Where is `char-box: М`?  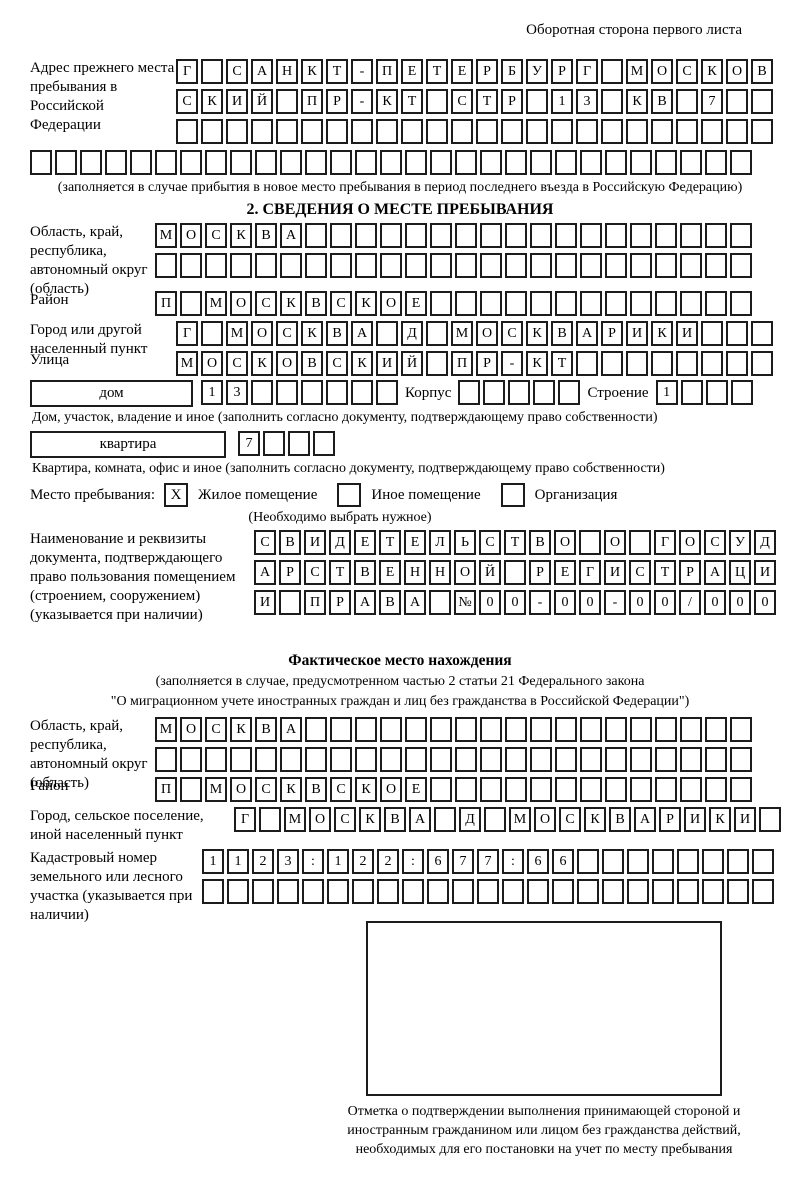
char-box: М is located at coordinates (237, 333).